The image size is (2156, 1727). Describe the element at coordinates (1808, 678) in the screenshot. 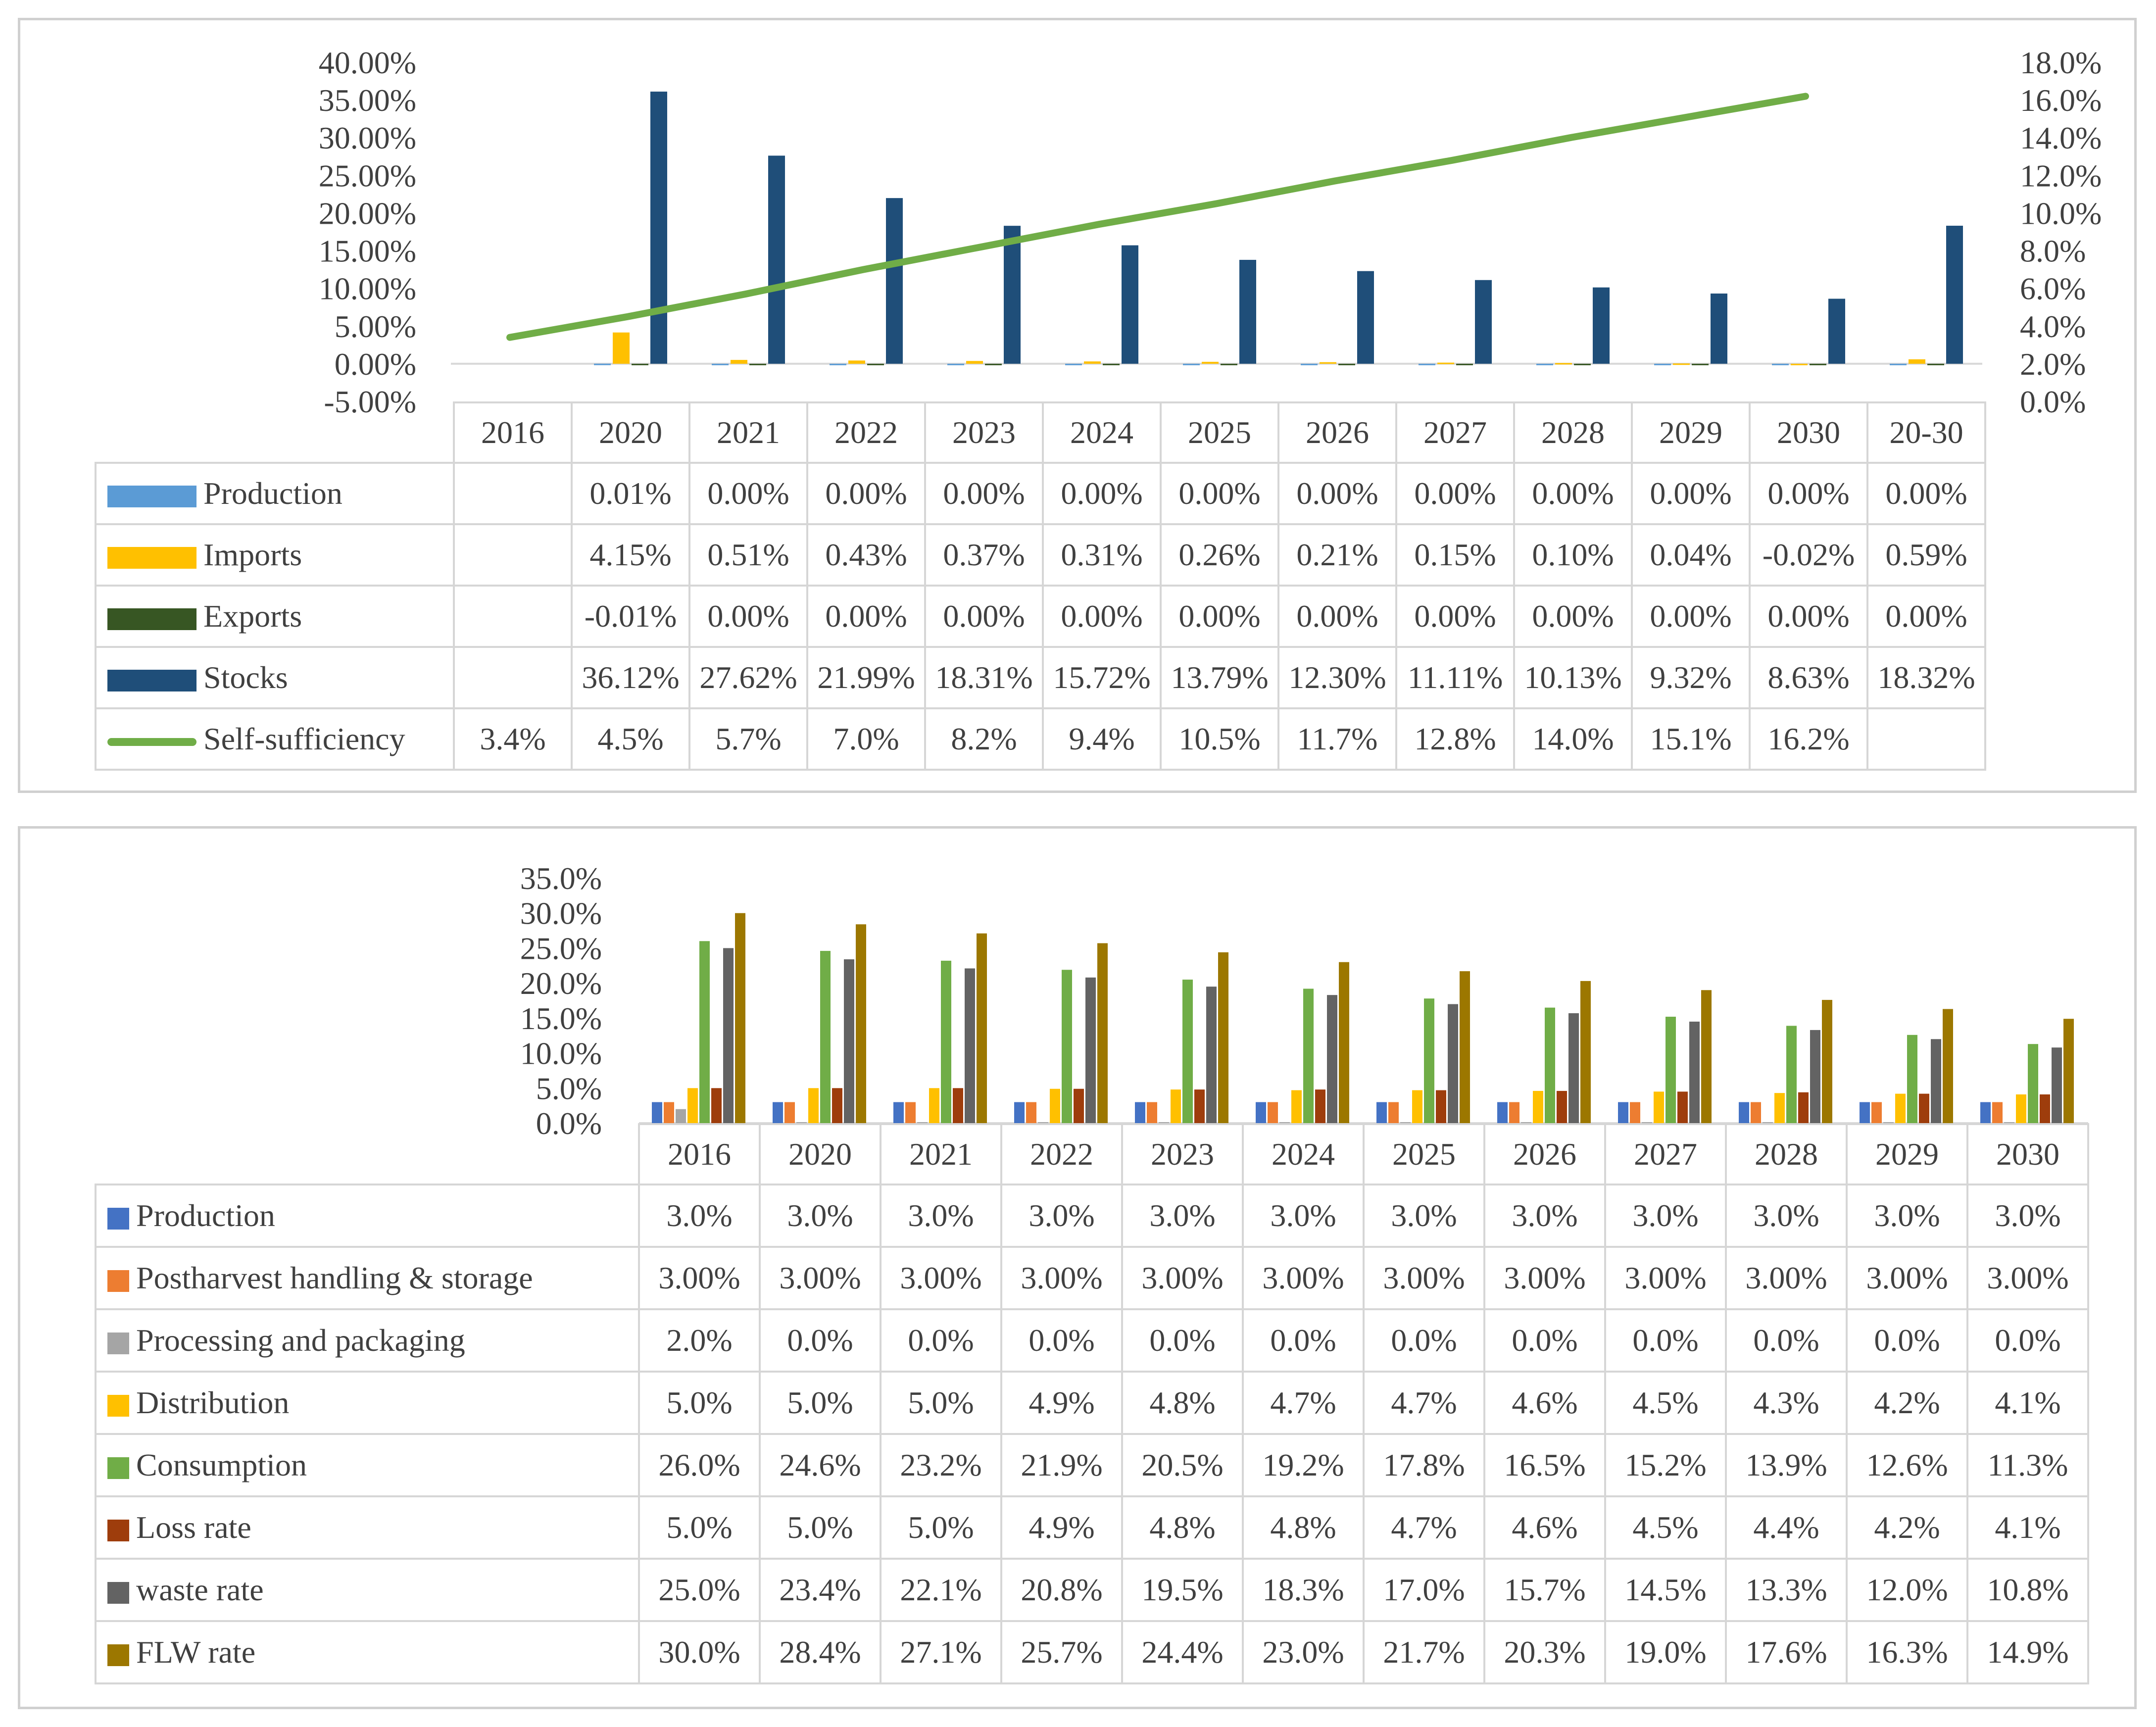

I see `data-label: 8.63%` at that location.